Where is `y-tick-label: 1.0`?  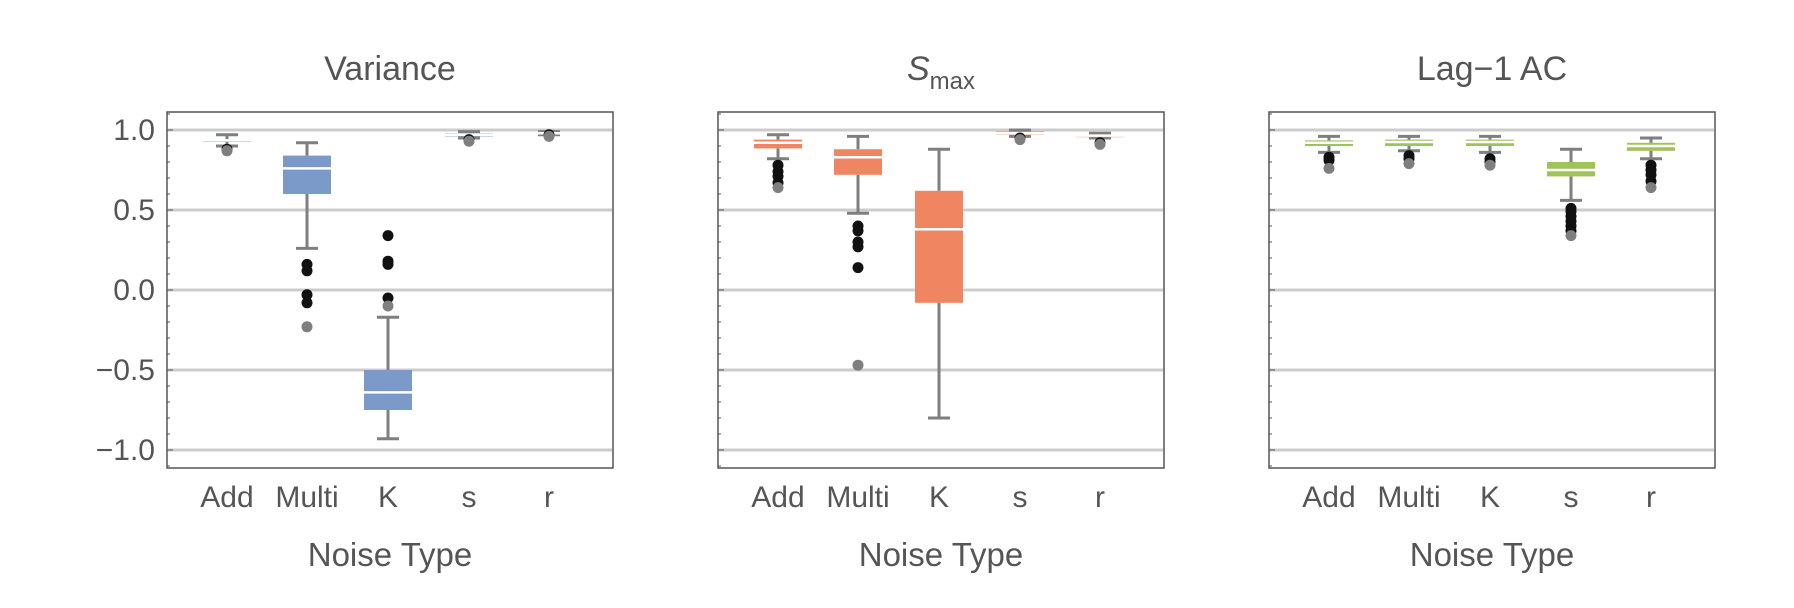 y-tick-label: 1.0 is located at coordinates (134, 130).